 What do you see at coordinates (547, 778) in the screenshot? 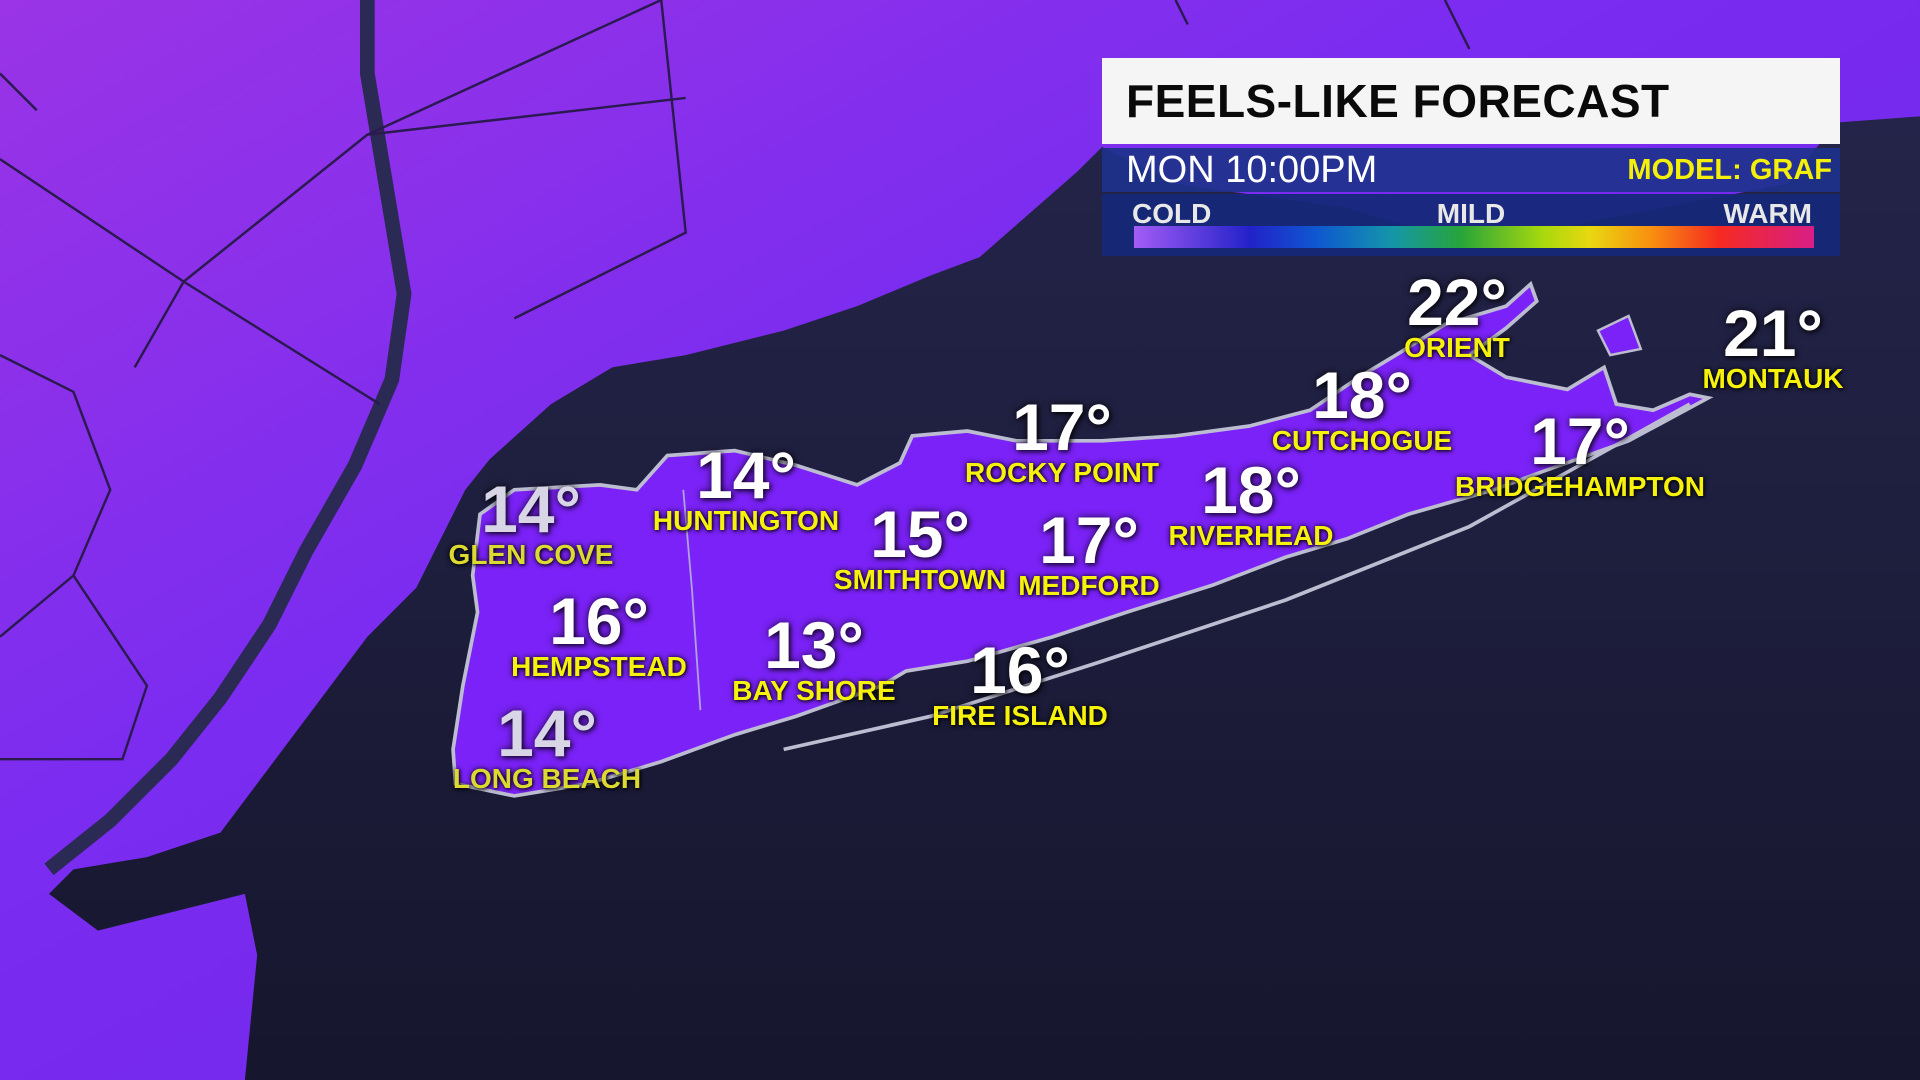
I see `location-name: LONG BEACH` at bounding box center [547, 778].